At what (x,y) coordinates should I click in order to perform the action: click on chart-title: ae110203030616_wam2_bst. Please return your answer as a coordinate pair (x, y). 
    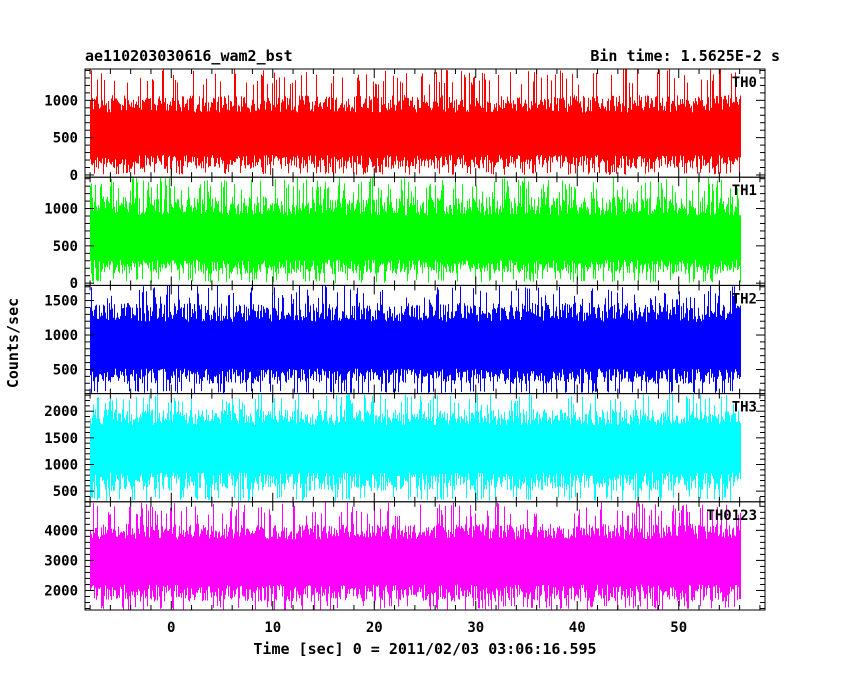
    Looking at the image, I should click on (189, 56).